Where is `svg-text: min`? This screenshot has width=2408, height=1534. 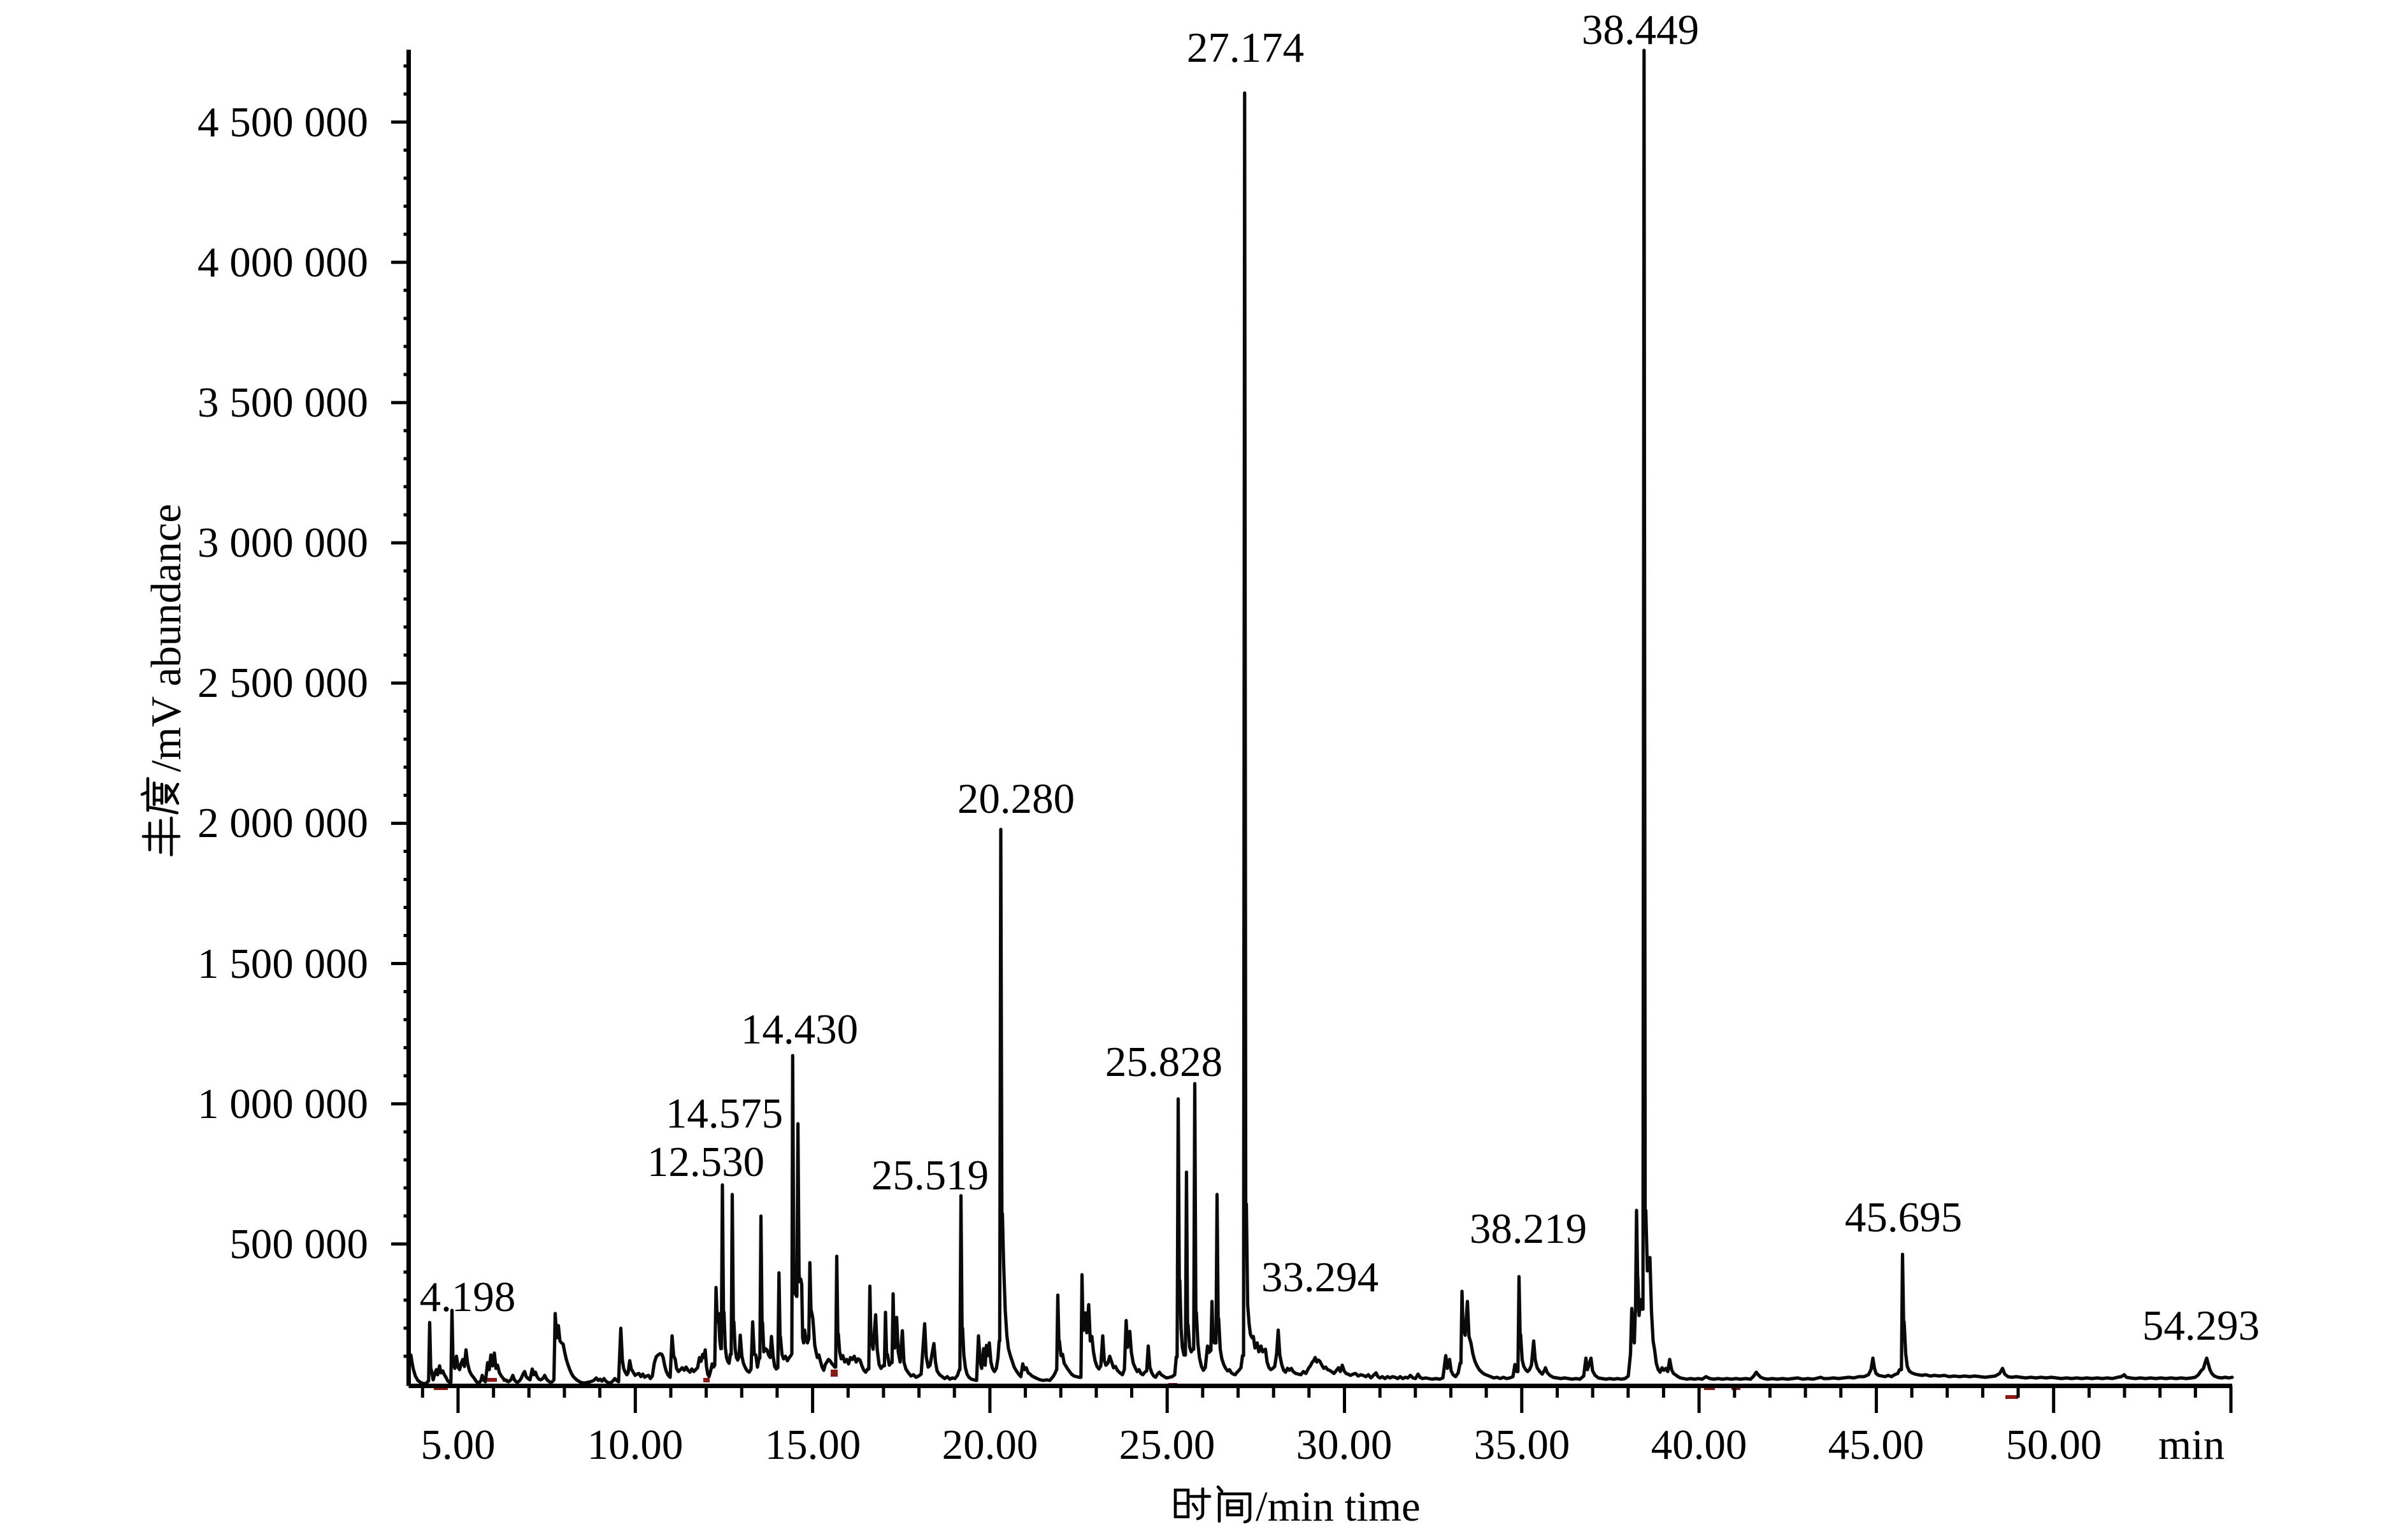 svg-text: min is located at coordinates (2191, 1445).